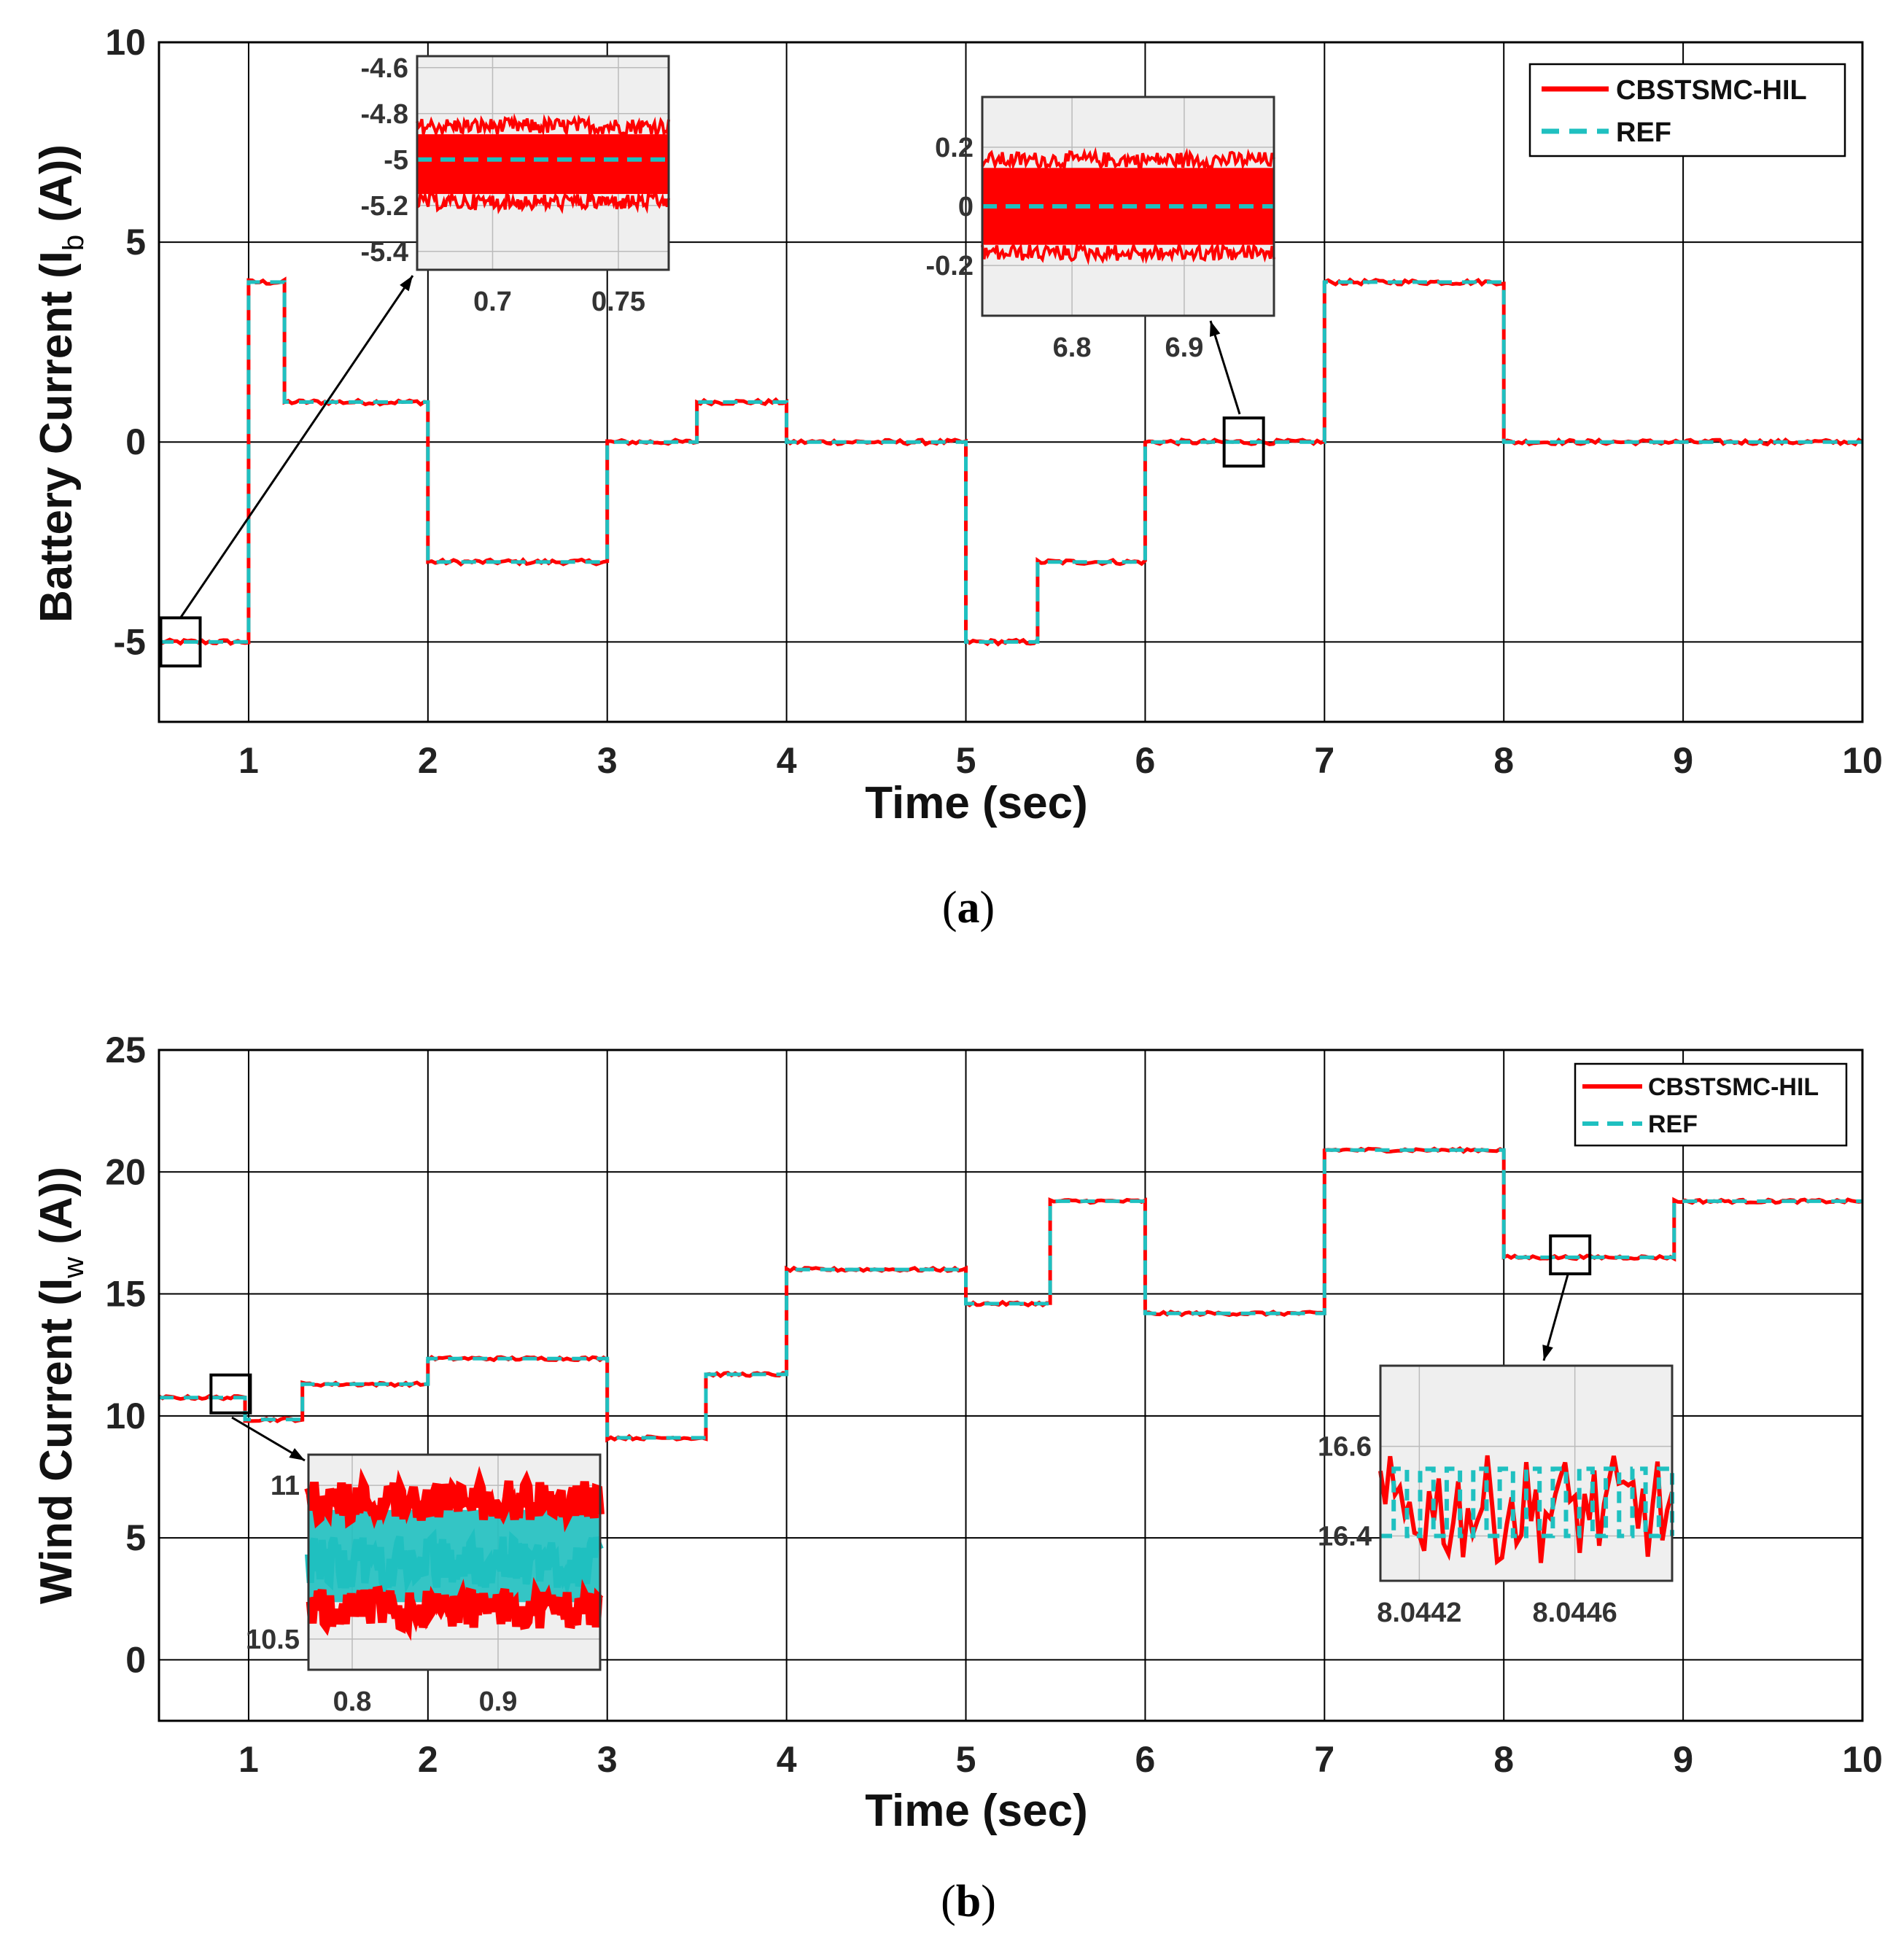 This screenshot has width=1904, height=1941. I want to click on inset-y-tick-label: 0.2, so click(955, 148).